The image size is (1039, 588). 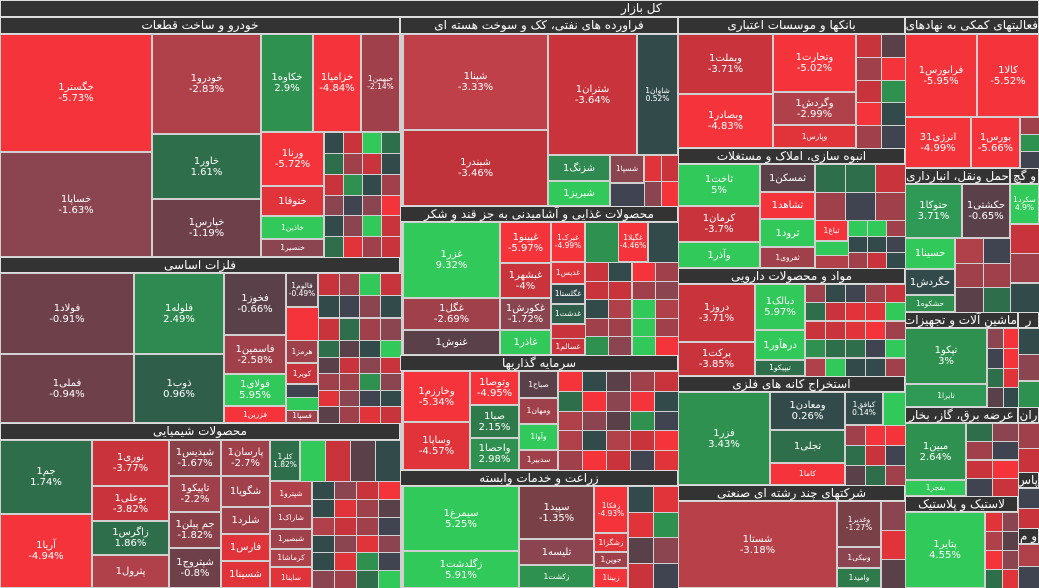 What do you see at coordinates (787, 205) in the screenshot?
I see `stock-tile: ثشاهد1` at bounding box center [787, 205].